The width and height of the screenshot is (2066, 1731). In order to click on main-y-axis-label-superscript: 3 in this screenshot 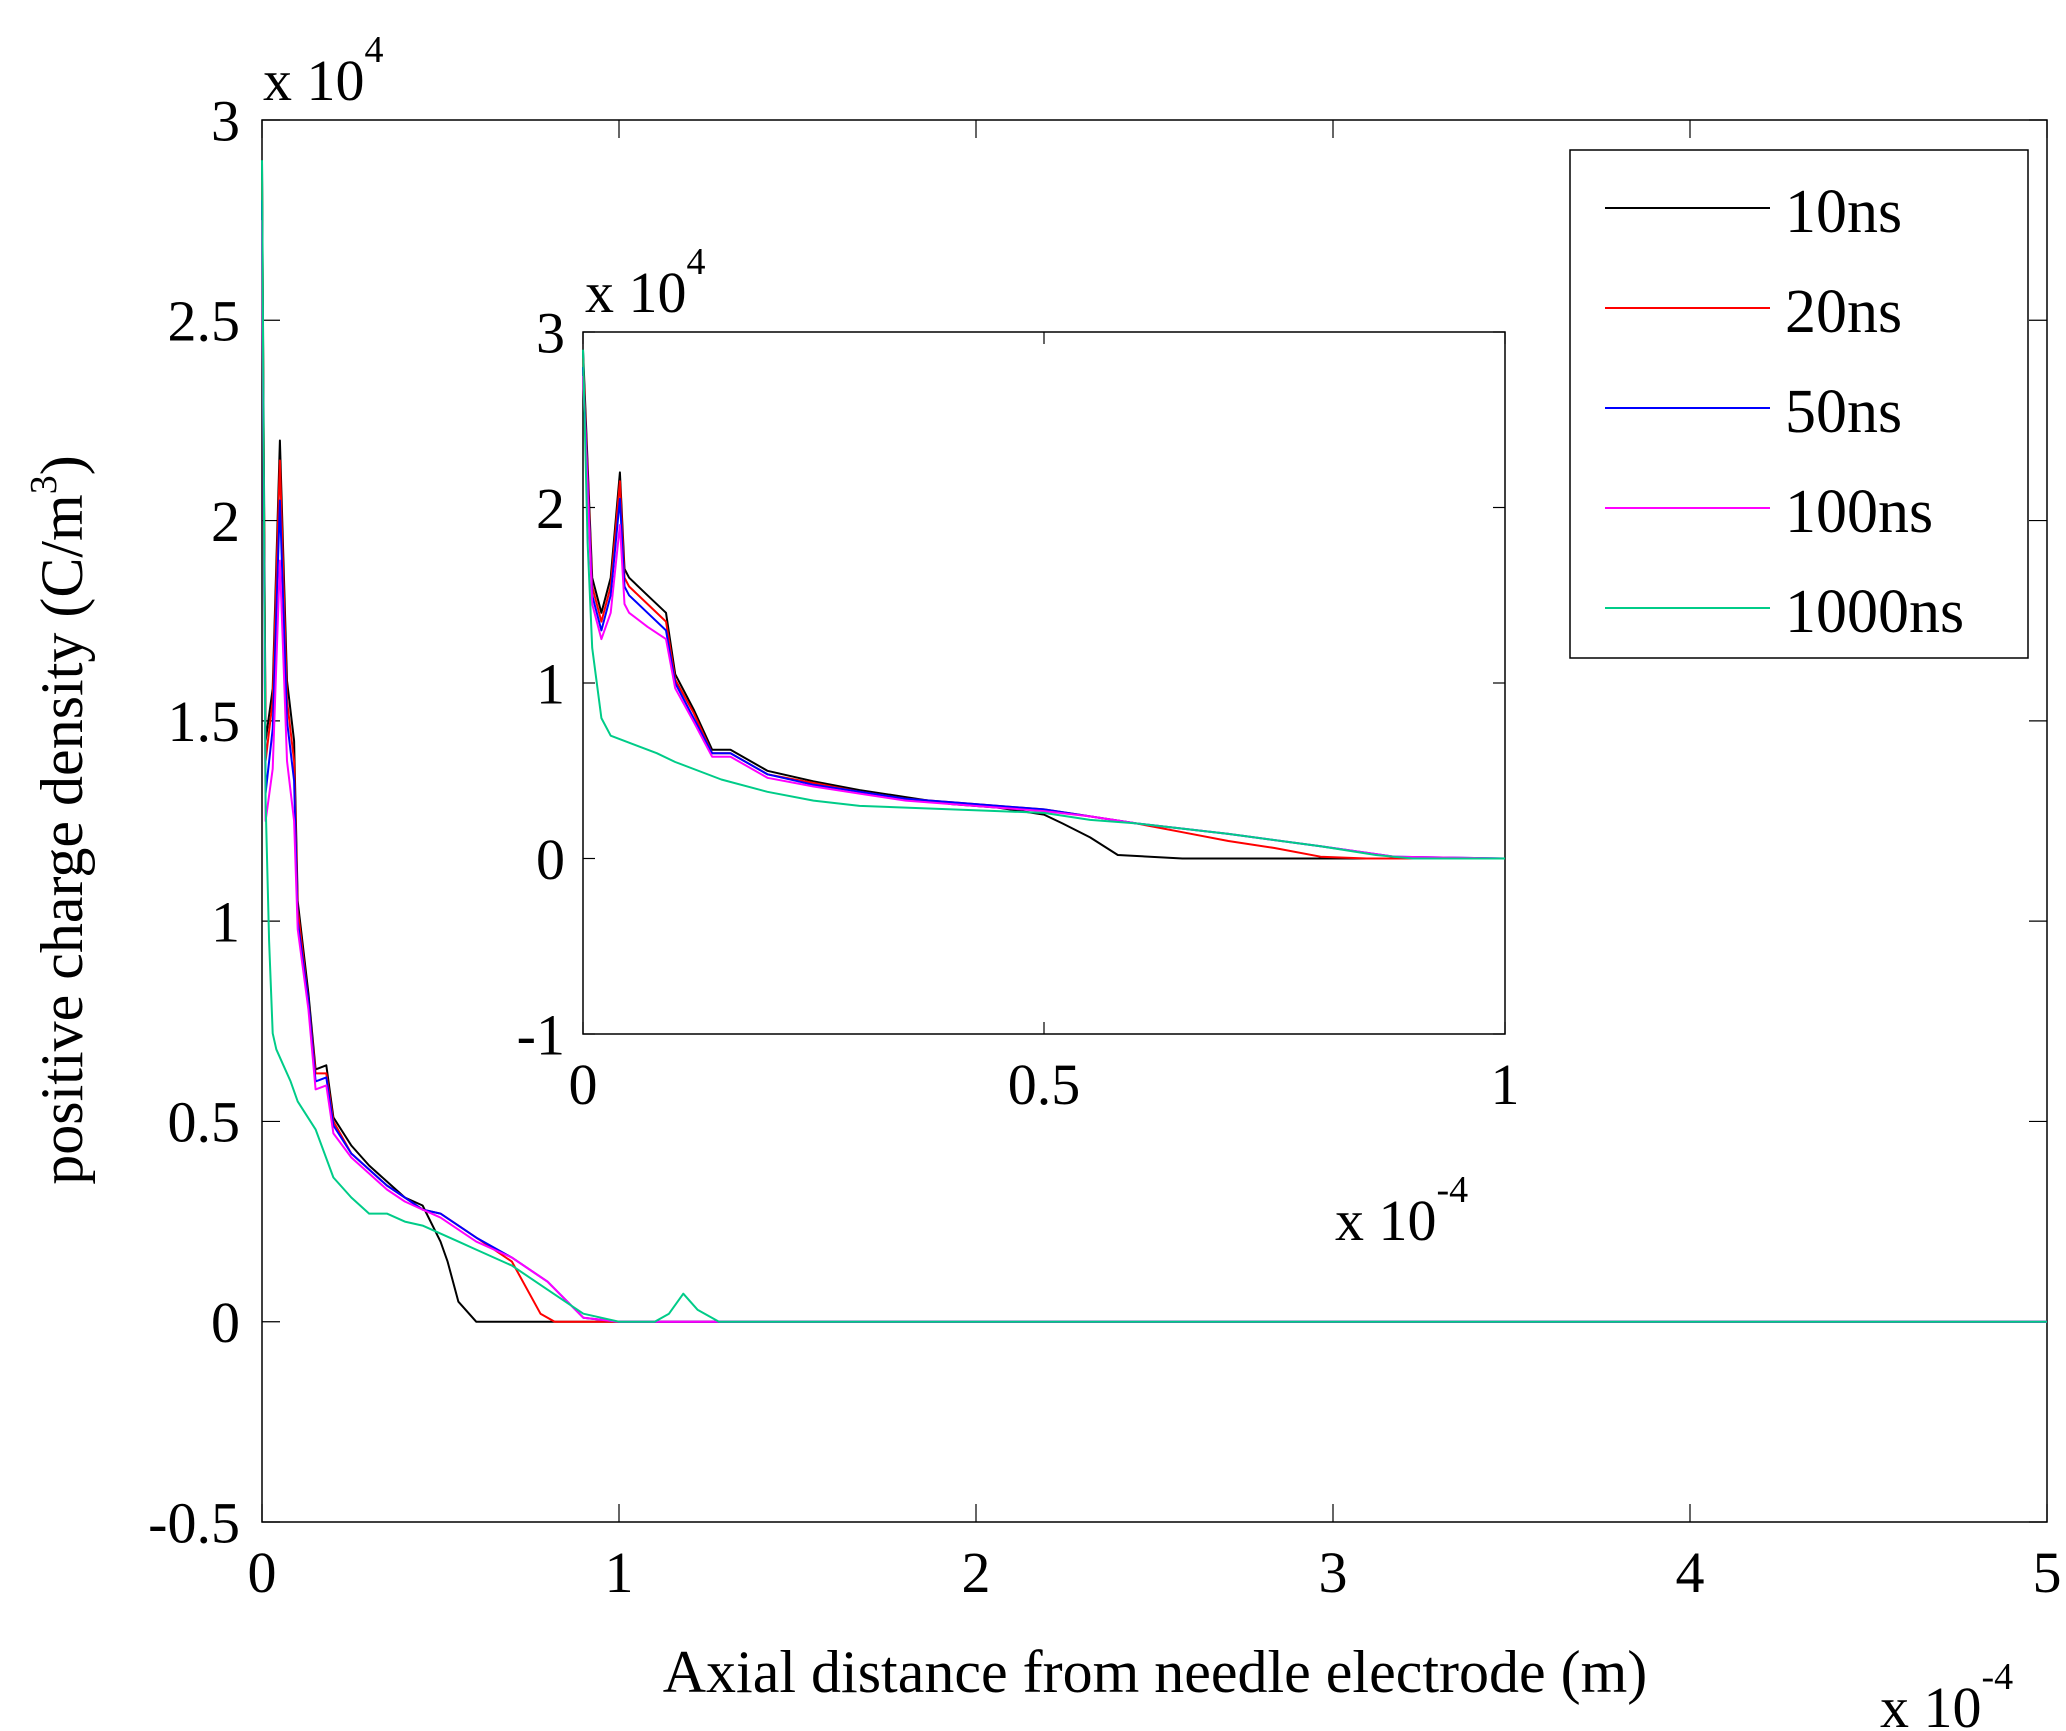, I will do `click(44, 484)`.